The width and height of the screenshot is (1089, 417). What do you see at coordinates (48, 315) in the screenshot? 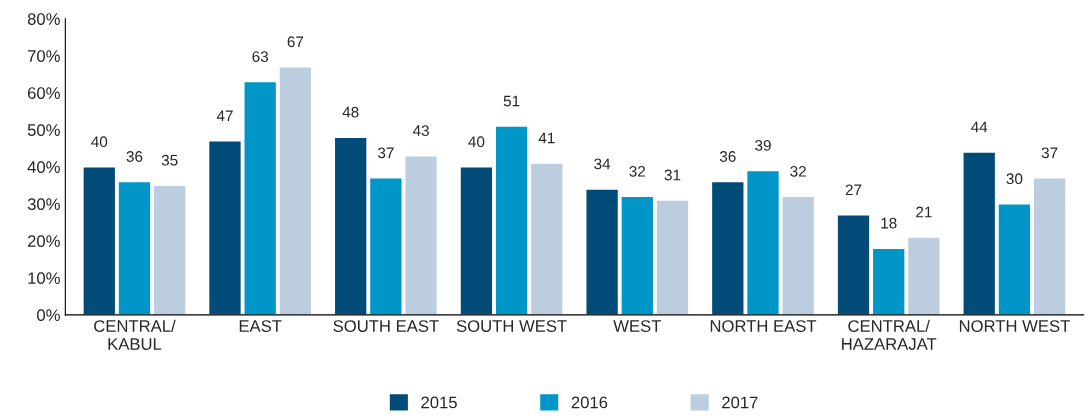
I see `y-tick-label: 0%` at bounding box center [48, 315].